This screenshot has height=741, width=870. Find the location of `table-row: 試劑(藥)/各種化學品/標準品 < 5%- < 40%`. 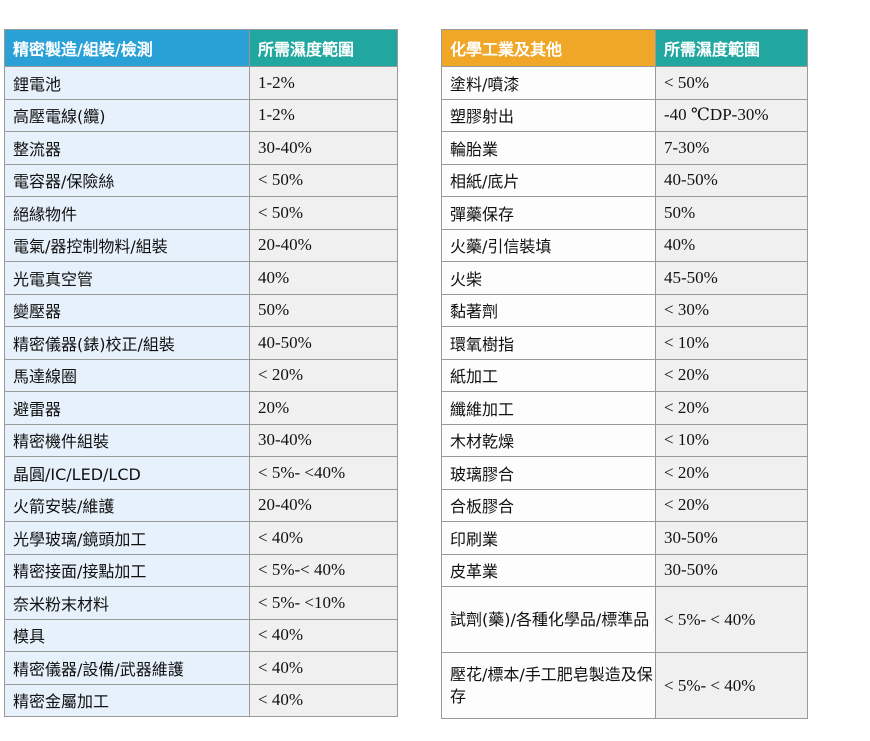

table-row: 試劑(藥)/各種化學品/標準品 < 5%- < 40% is located at coordinates (624, 619).